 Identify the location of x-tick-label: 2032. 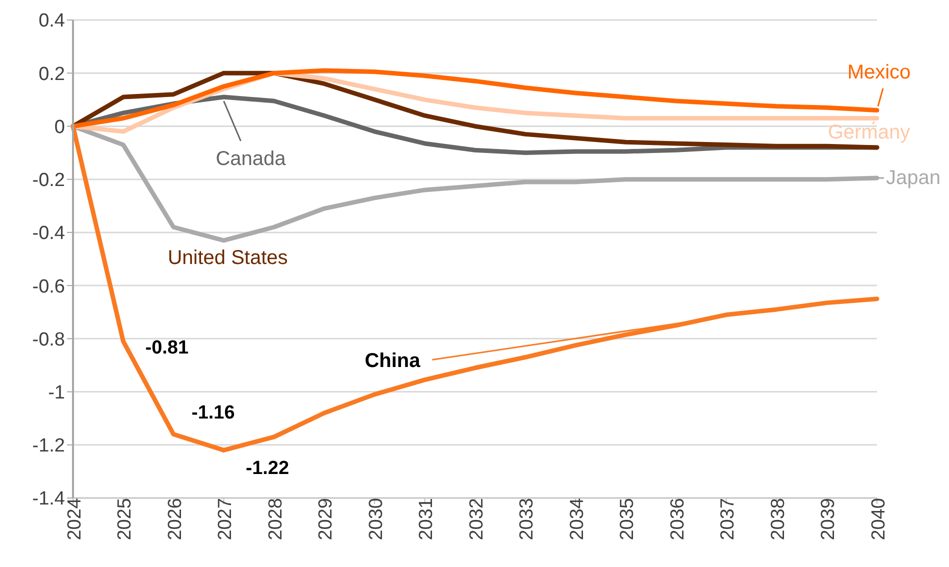
(477, 519).